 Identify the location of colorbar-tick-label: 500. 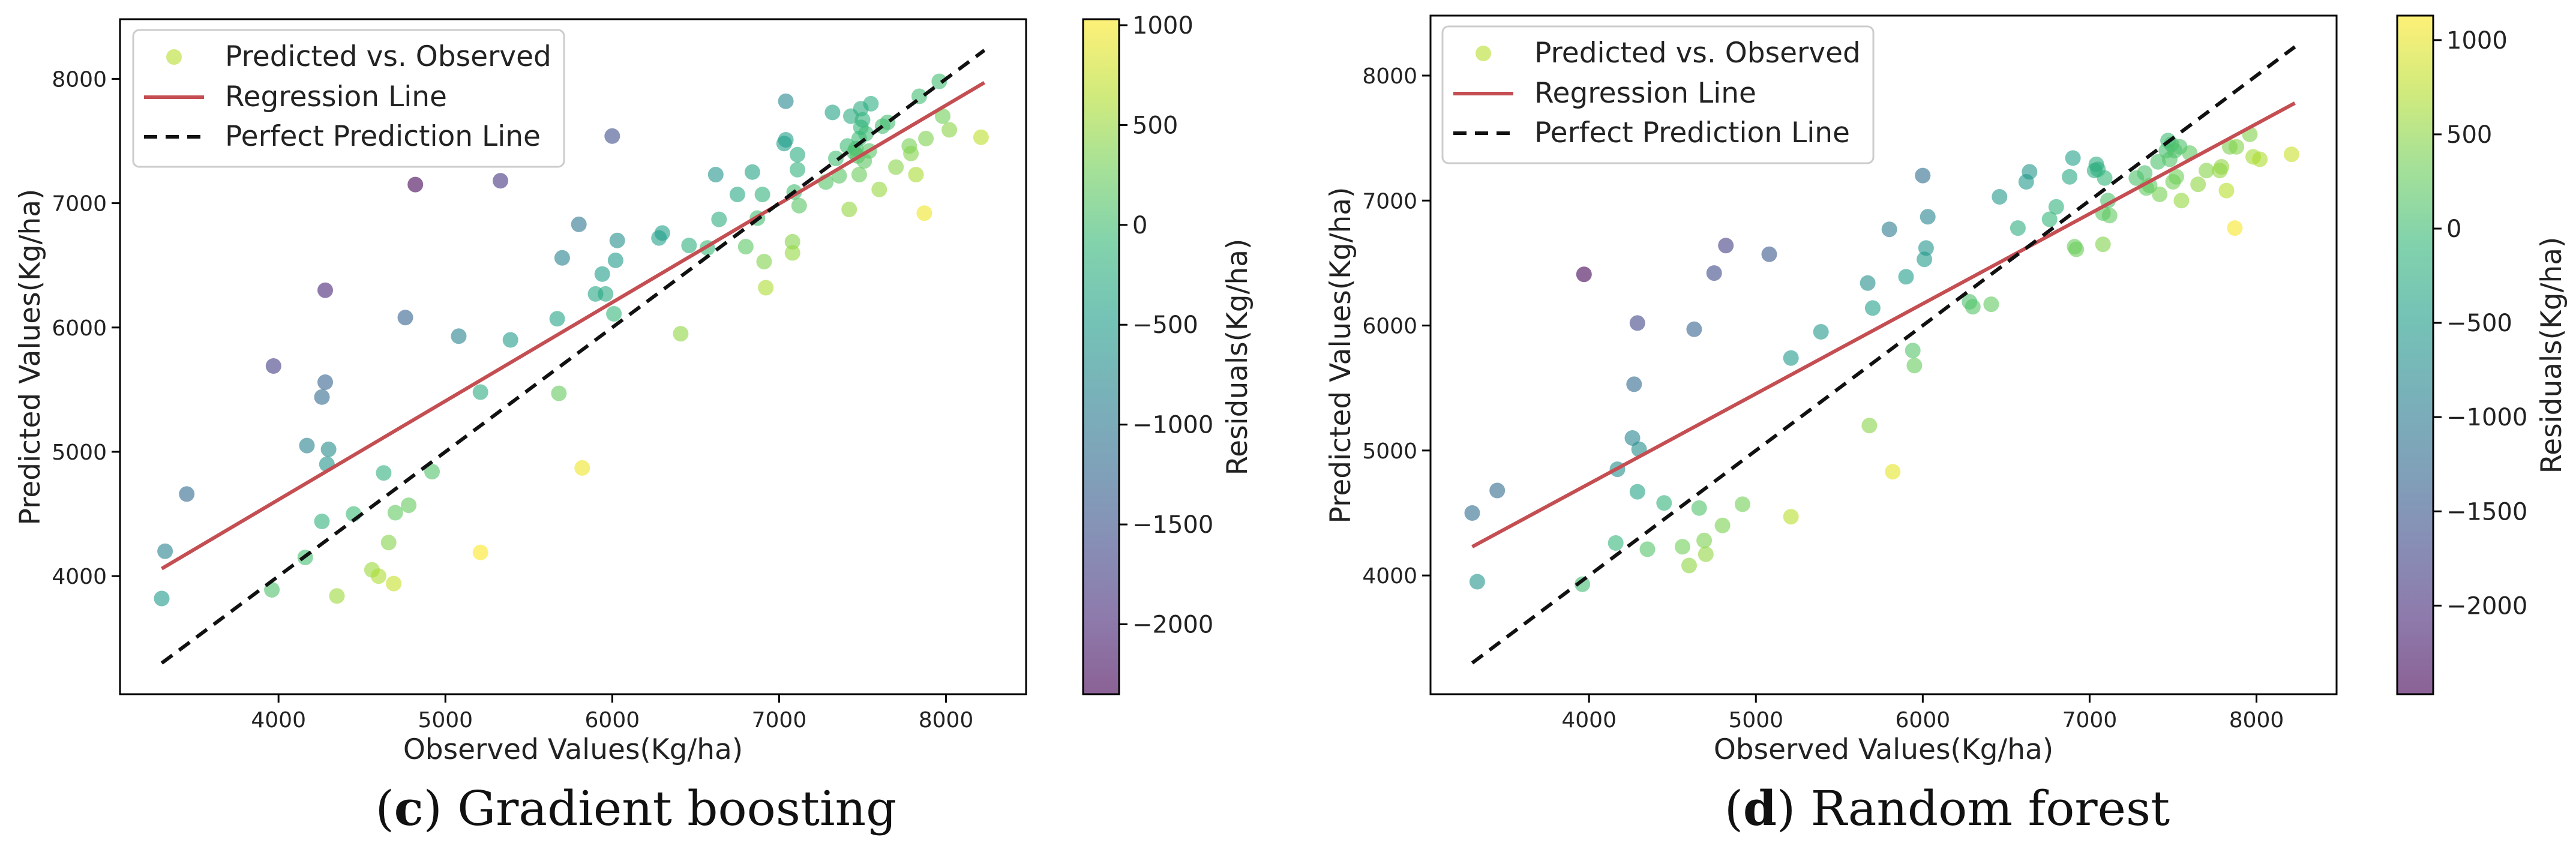
(1155, 125).